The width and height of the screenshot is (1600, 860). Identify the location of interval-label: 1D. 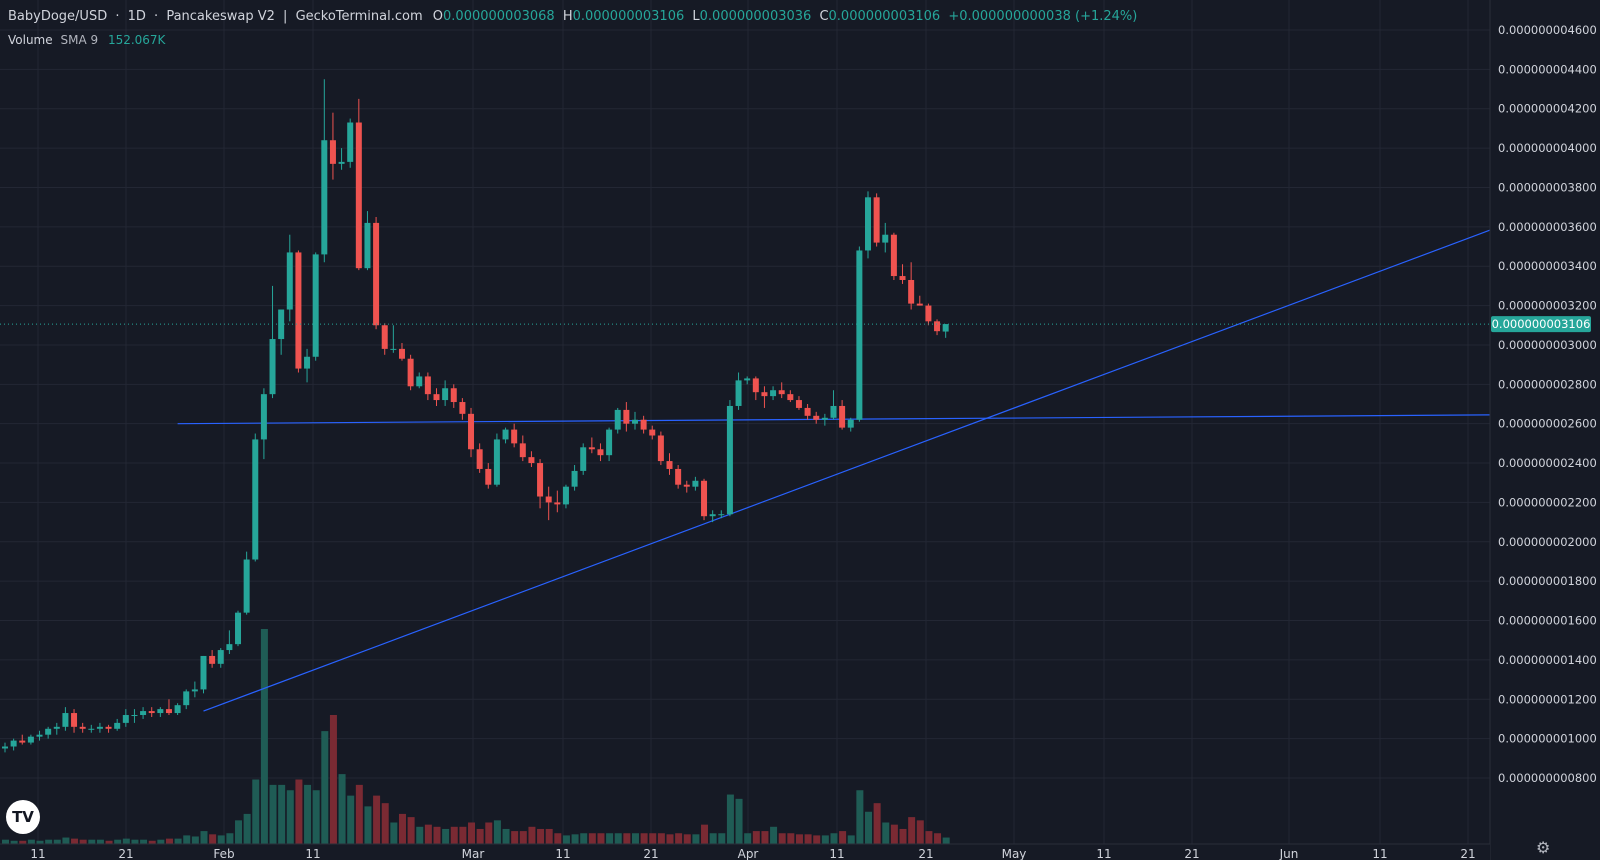
(136, 16).